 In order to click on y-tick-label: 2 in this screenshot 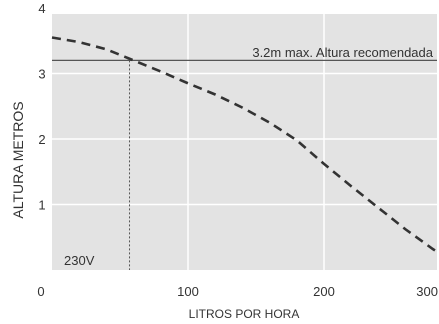, I will do `click(41, 139)`.